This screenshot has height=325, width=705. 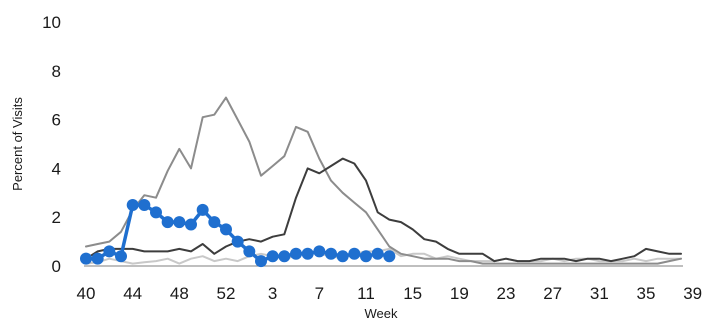 I want to click on y-axis-title: Percent of Visits, so click(x=17, y=144).